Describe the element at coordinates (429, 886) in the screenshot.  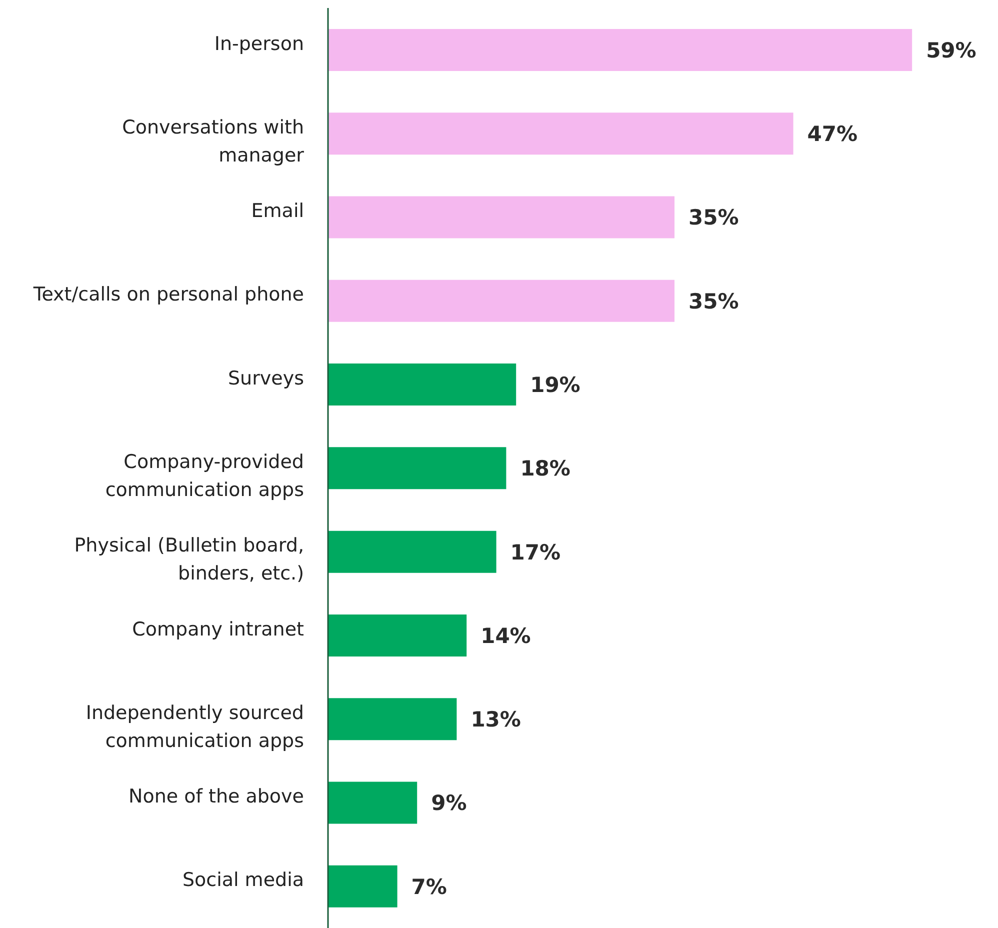
I see `data-label: 7%` at that location.